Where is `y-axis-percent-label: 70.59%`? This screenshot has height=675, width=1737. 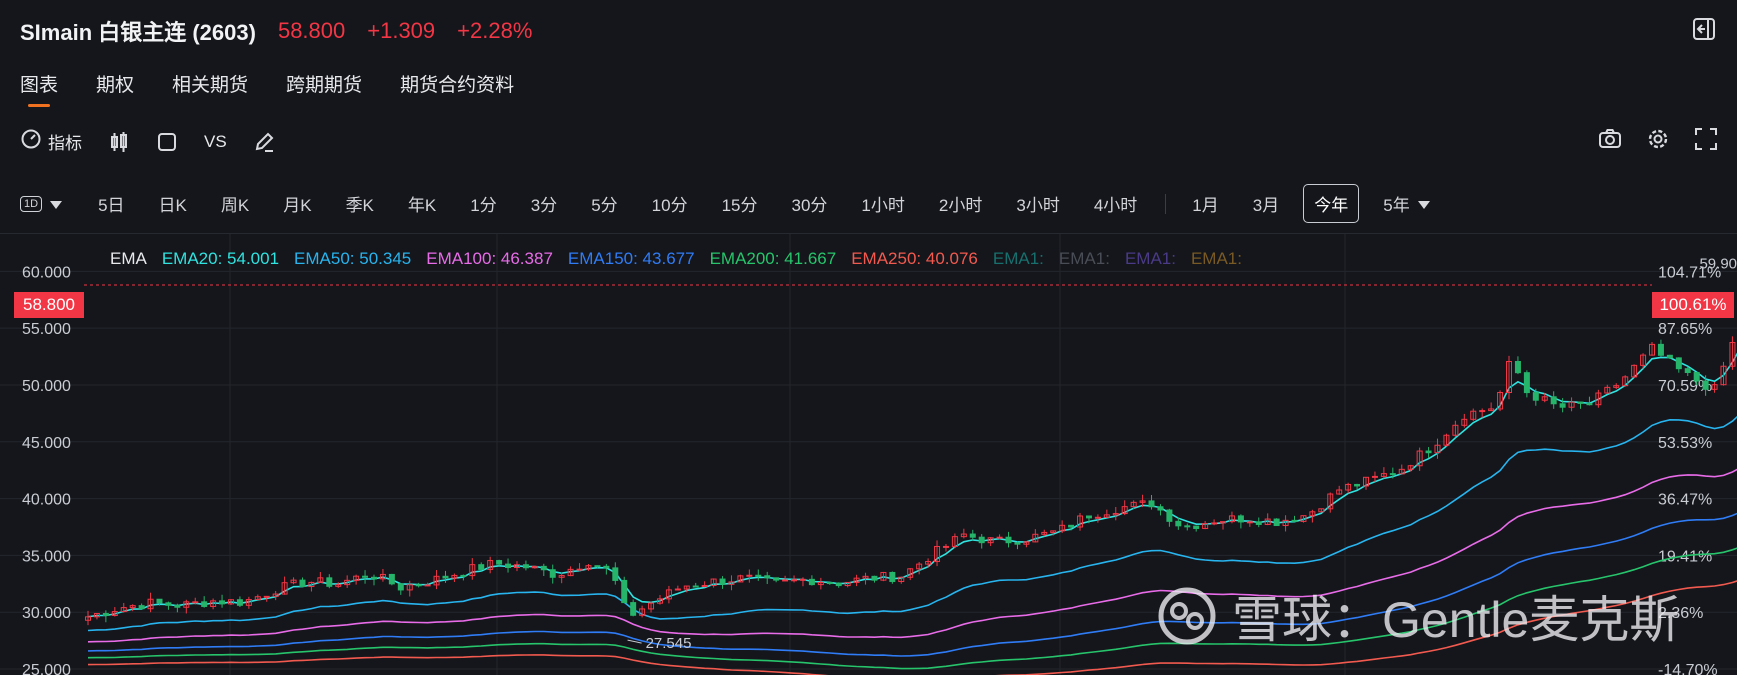
y-axis-percent-label: 70.59% is located at coordinates (1685, 386).